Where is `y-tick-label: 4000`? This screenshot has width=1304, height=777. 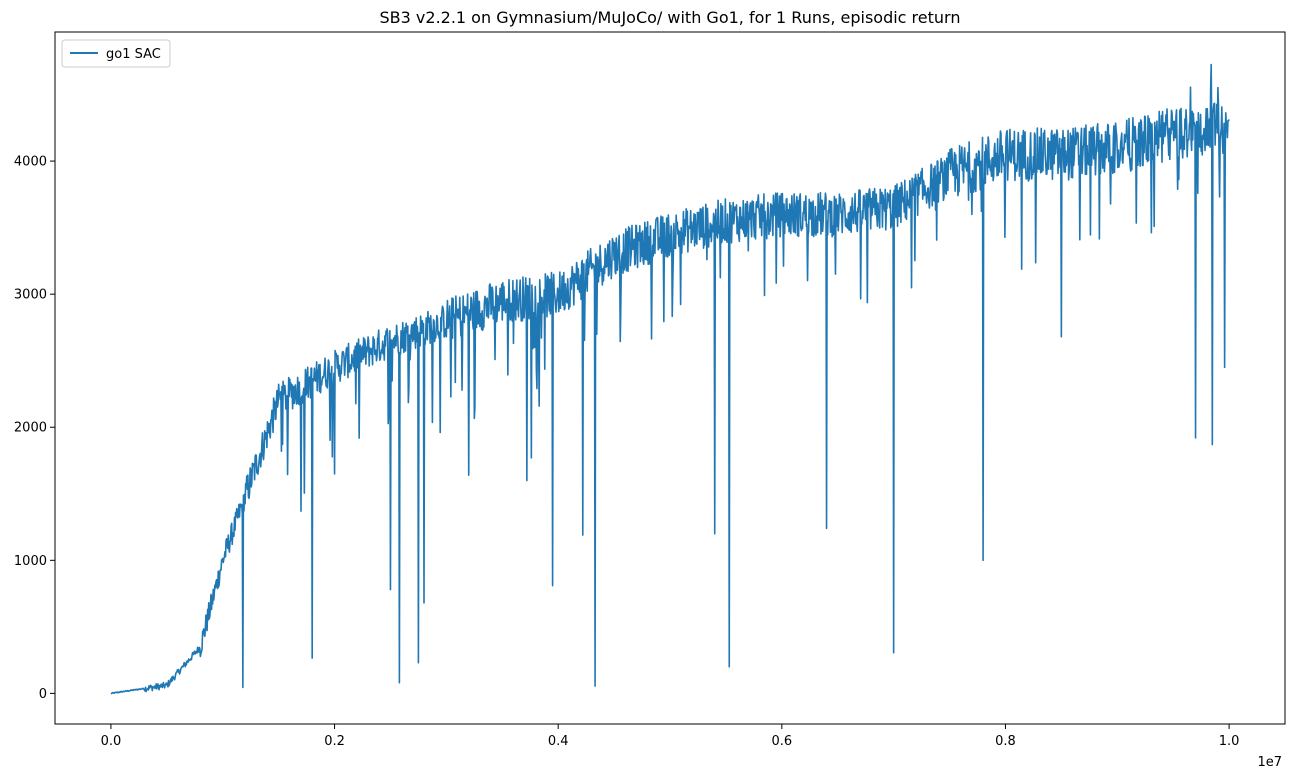 y-tick-label: 4000 is located at coordinates (30, 162).